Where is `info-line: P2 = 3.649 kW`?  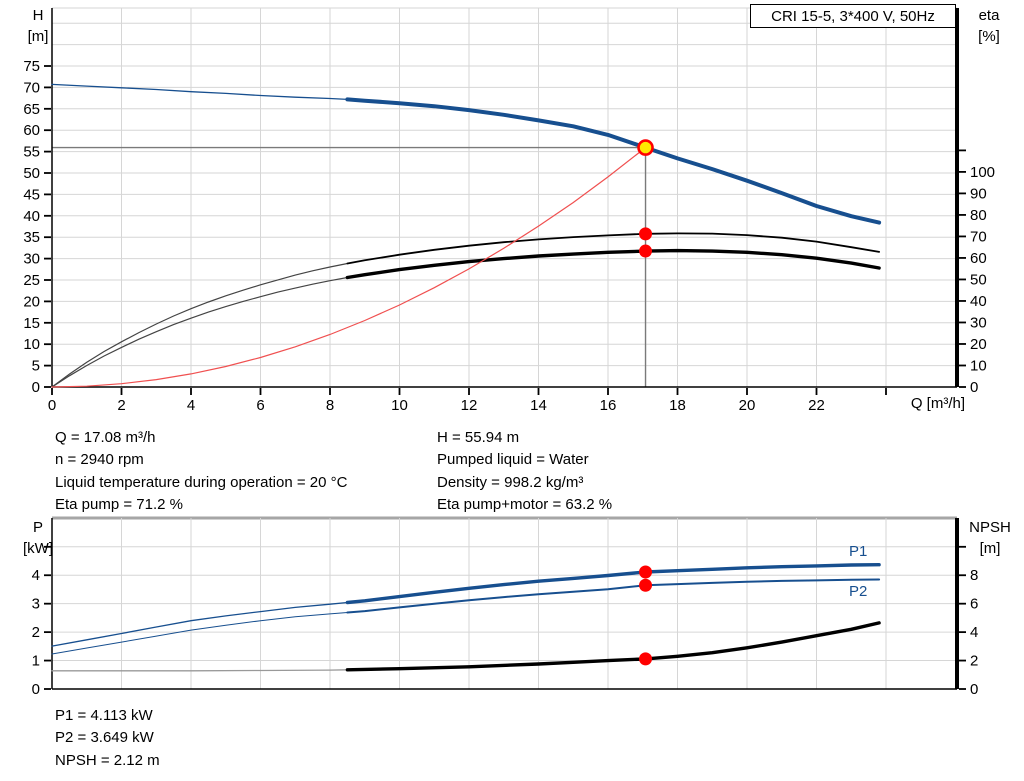 info-line: P2 = 3.649 kW is located at coordinates (104, 738).